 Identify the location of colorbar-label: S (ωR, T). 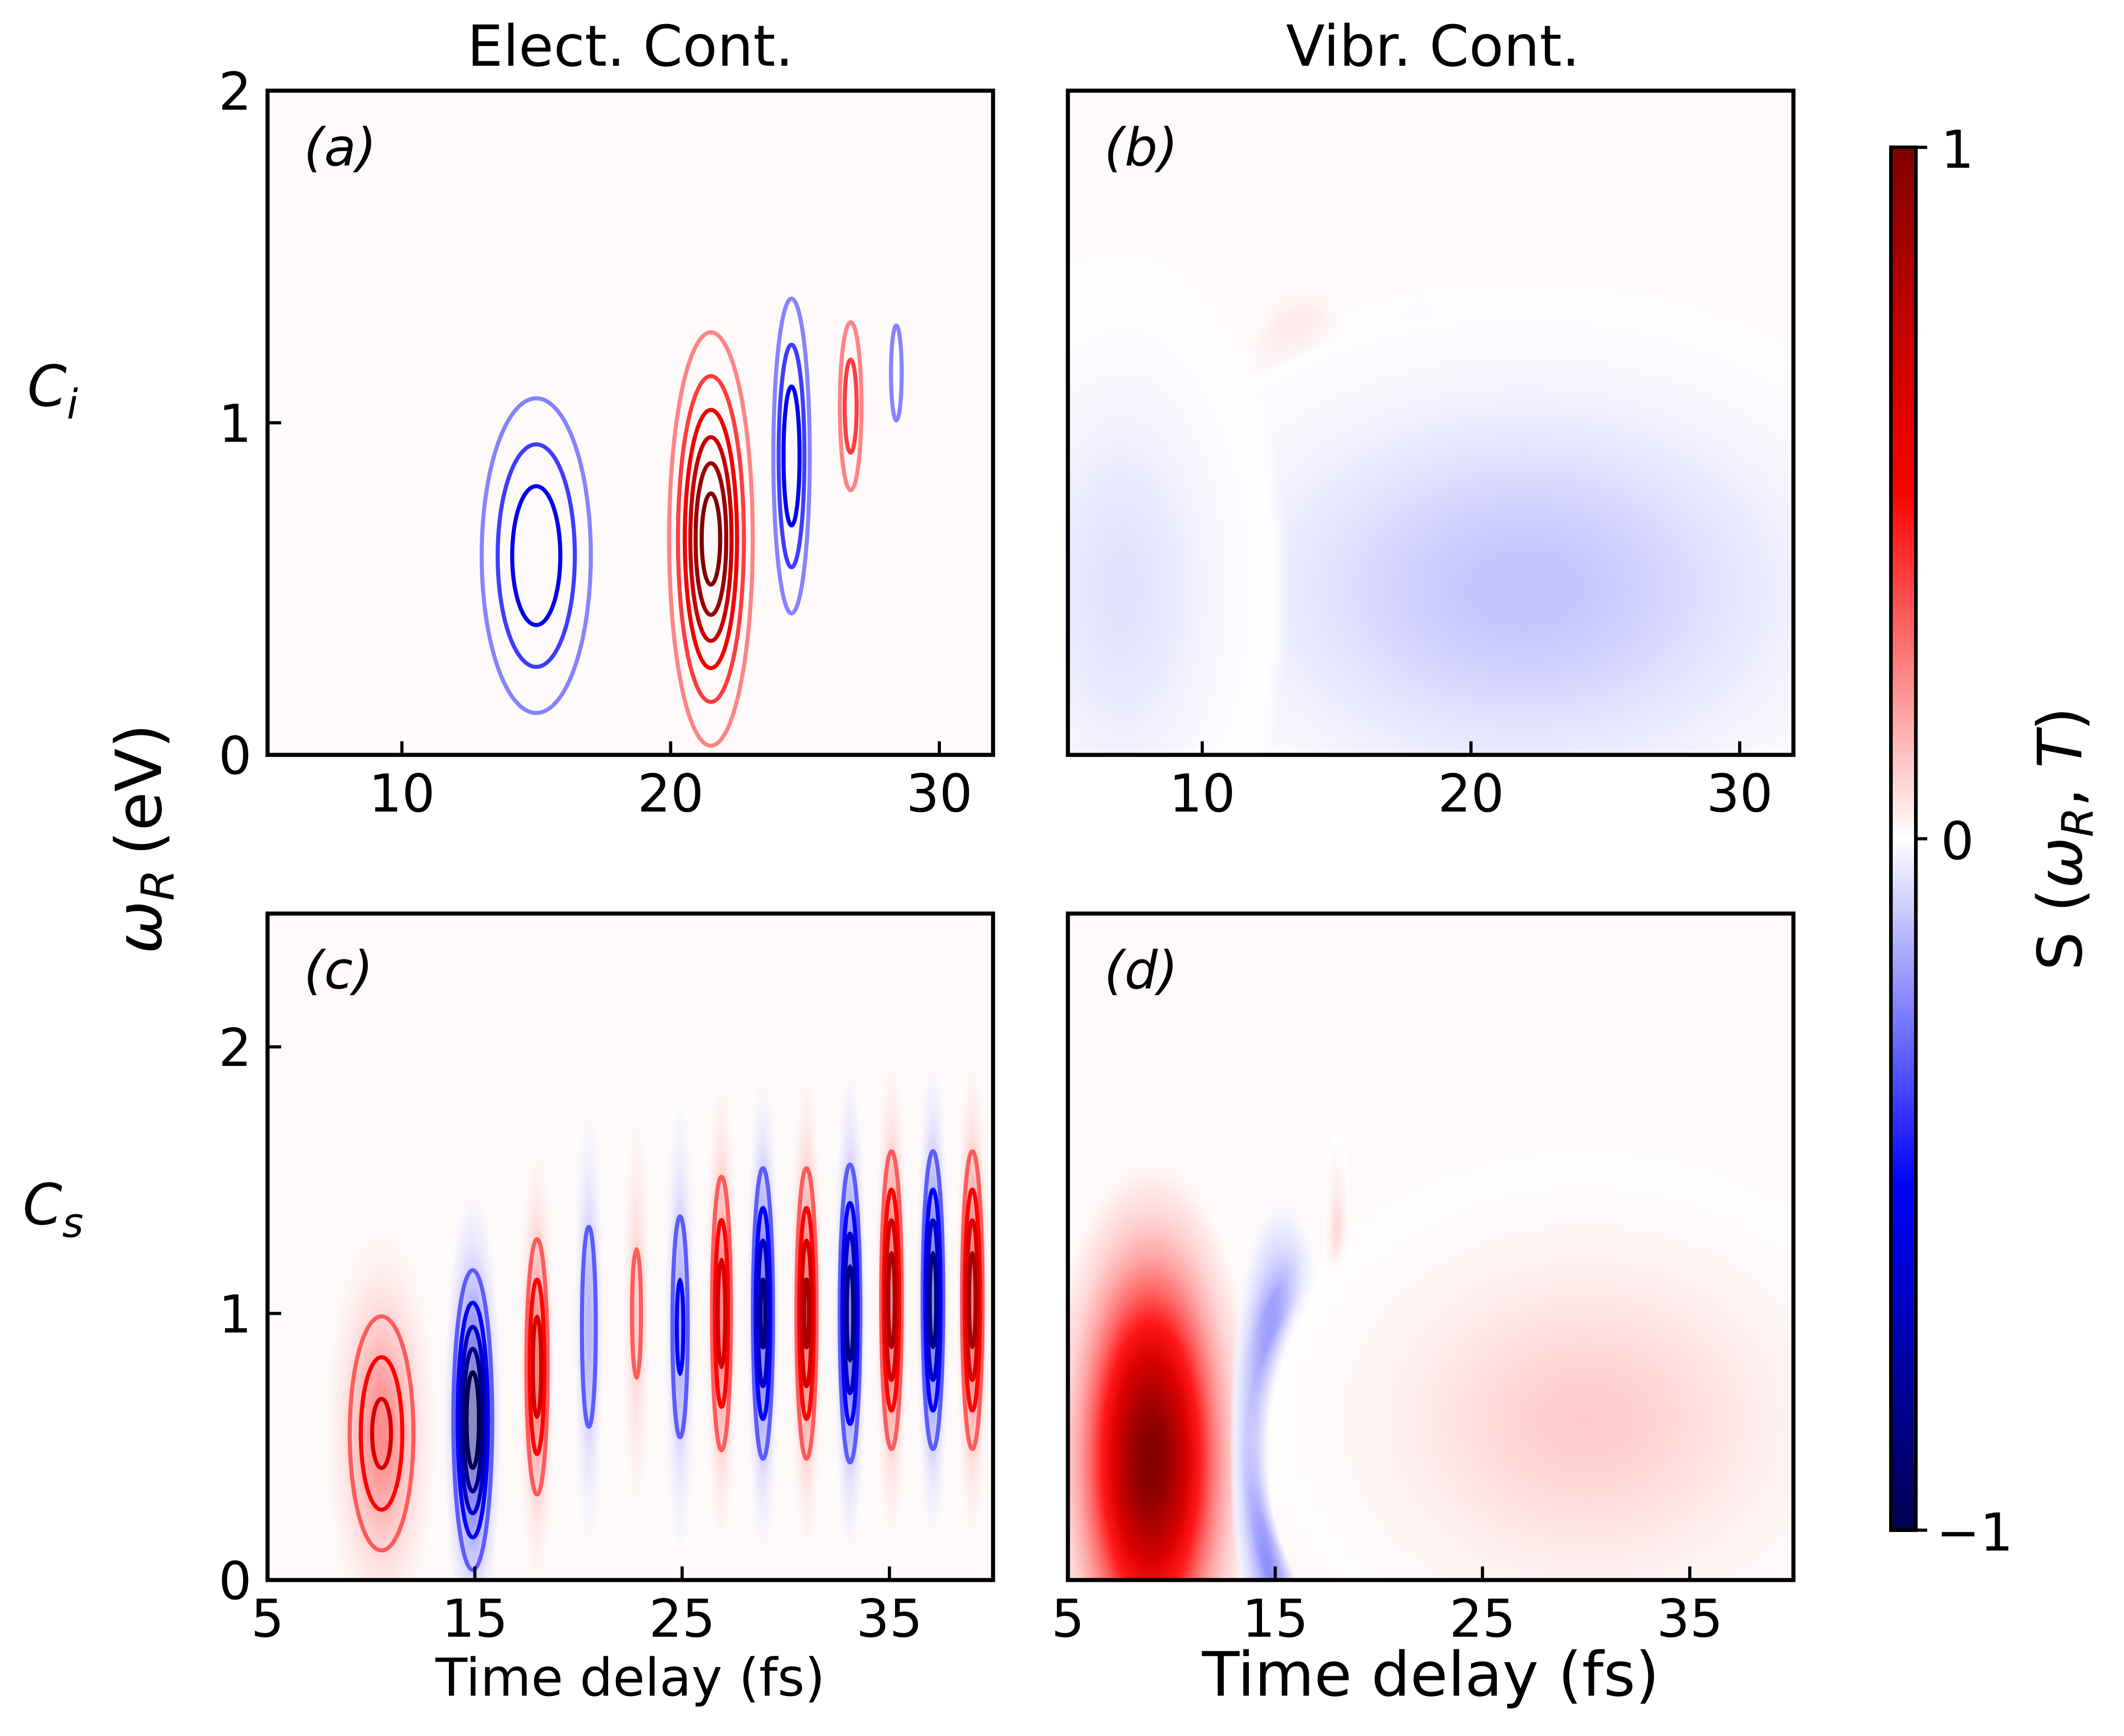
(2064, 838).